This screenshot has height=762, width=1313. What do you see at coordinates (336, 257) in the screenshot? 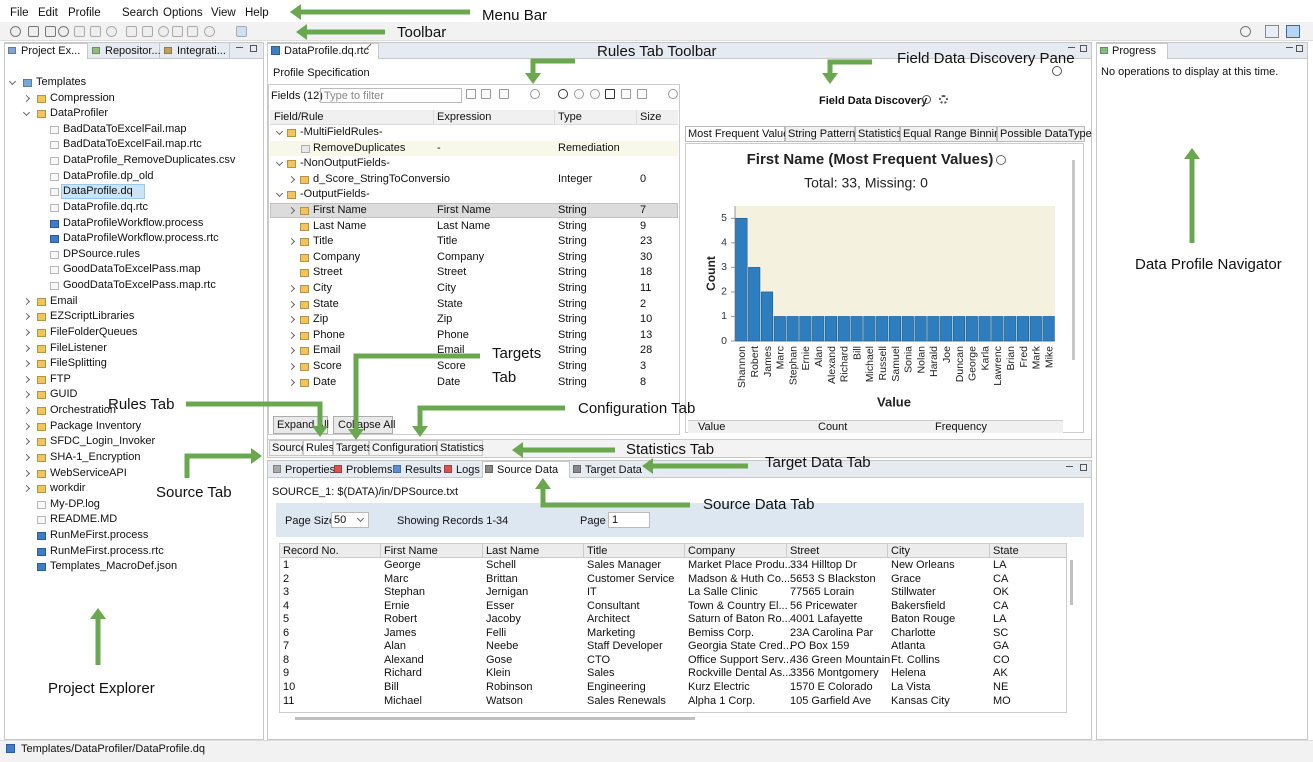
I see `field-name: Company` at bounding box center [336, 257].